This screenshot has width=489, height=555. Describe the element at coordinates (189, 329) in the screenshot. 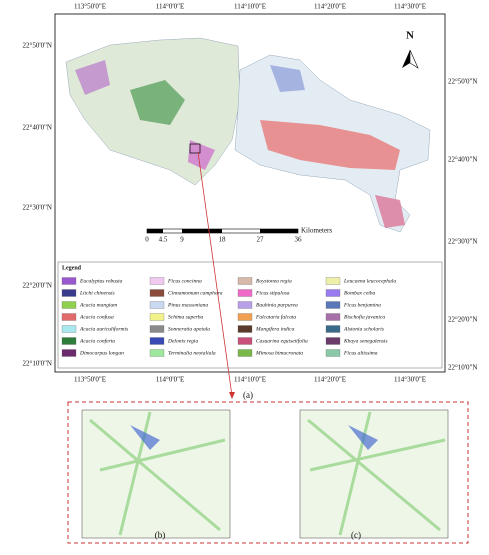

I see `legend-label: Sonneratia apetala` at that location.